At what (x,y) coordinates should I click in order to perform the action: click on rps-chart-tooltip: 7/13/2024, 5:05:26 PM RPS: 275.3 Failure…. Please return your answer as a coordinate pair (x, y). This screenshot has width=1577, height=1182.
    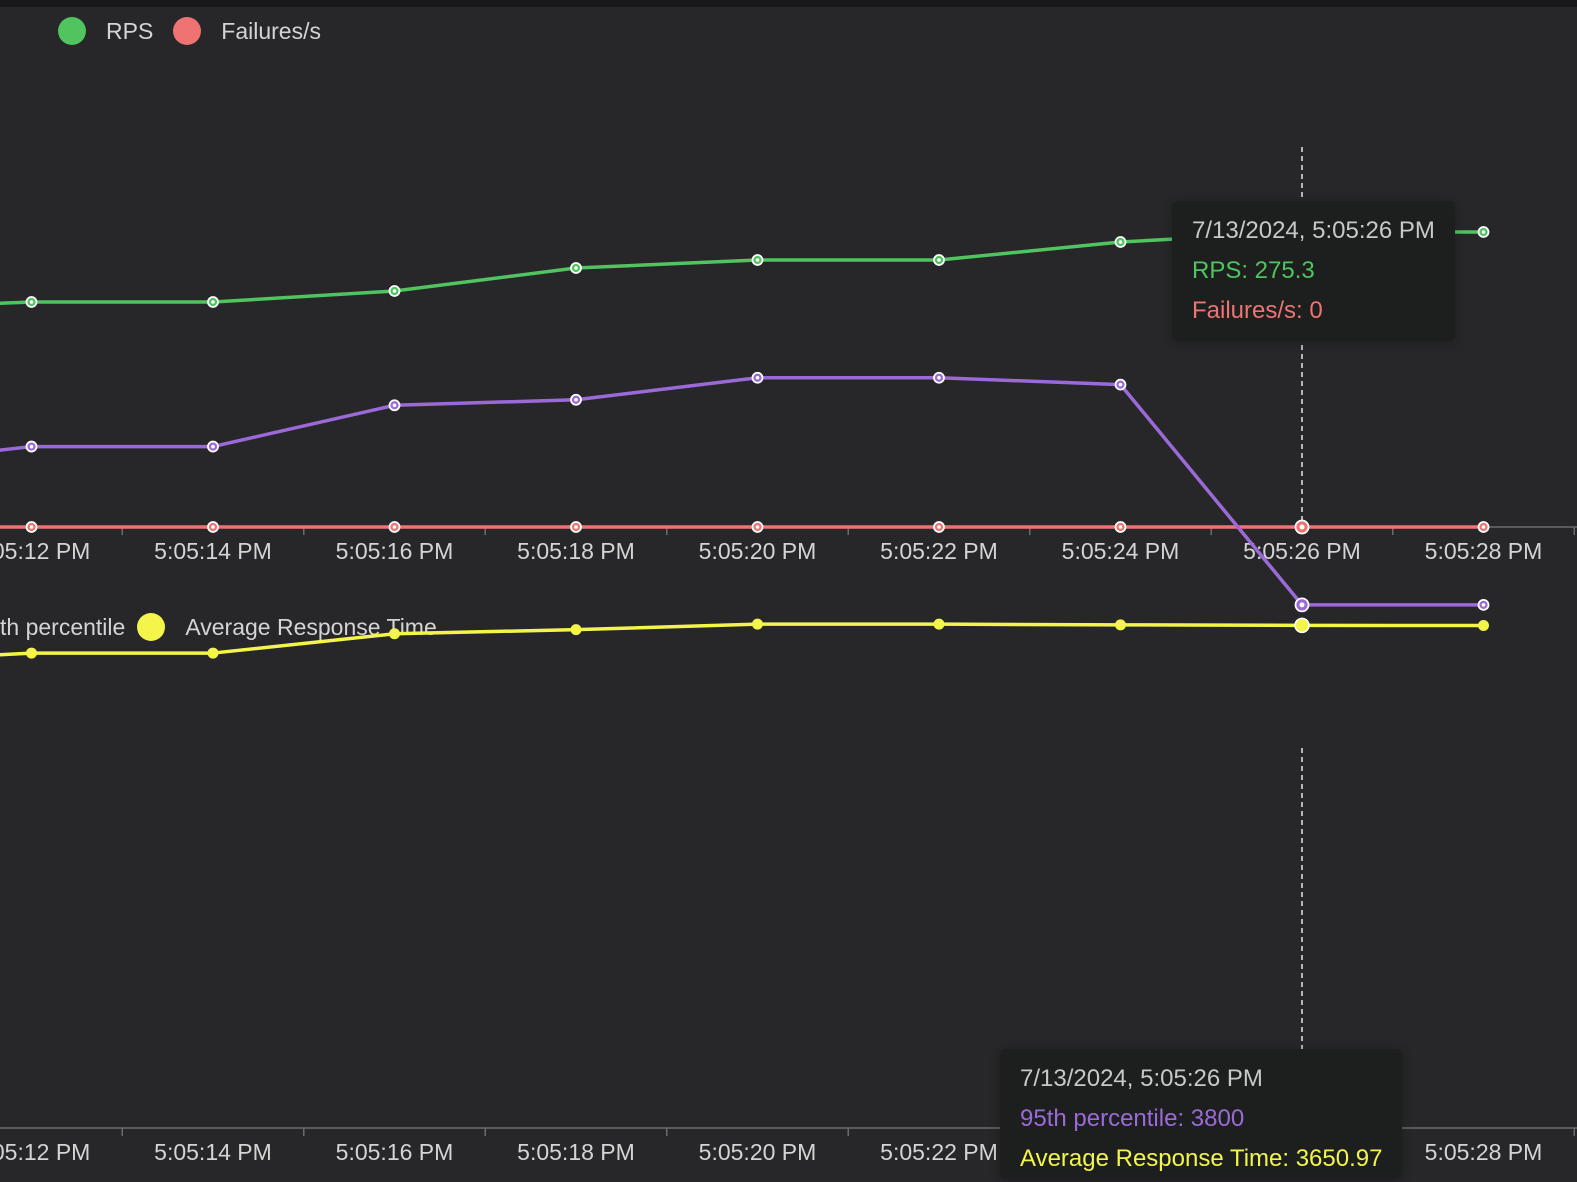
    Looking at the image, I should click on (1313, 271).